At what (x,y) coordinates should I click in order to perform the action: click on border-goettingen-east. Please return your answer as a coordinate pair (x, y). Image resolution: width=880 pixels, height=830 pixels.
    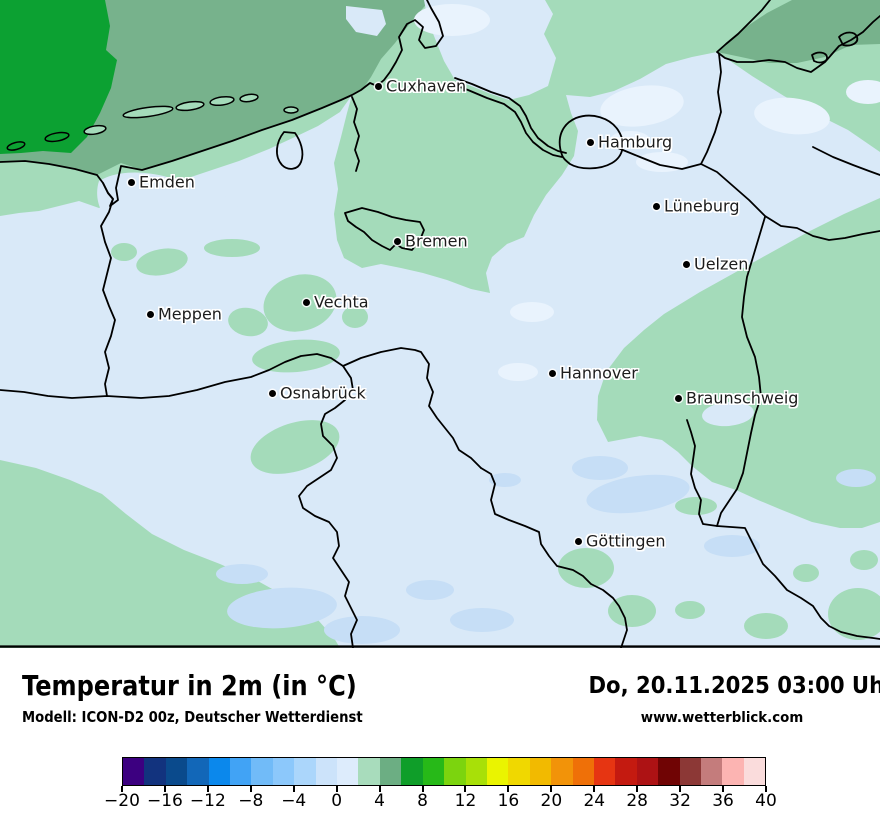
    Looking at the image, I should click on (783, 529).